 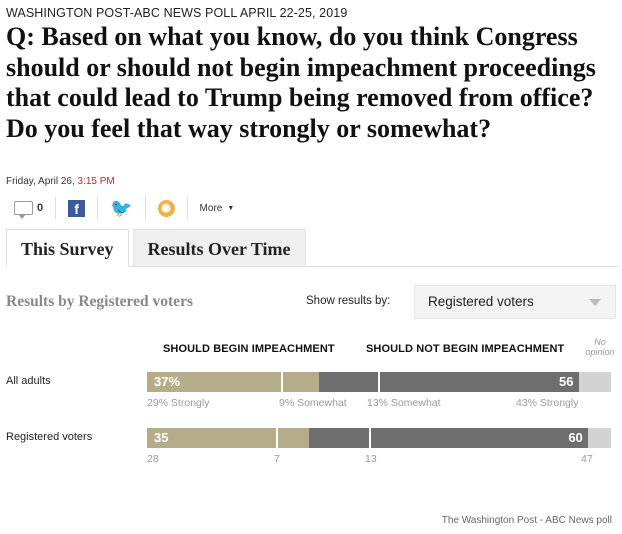 I want to click on result-bar: 35 60, so click(x=379, y=438).